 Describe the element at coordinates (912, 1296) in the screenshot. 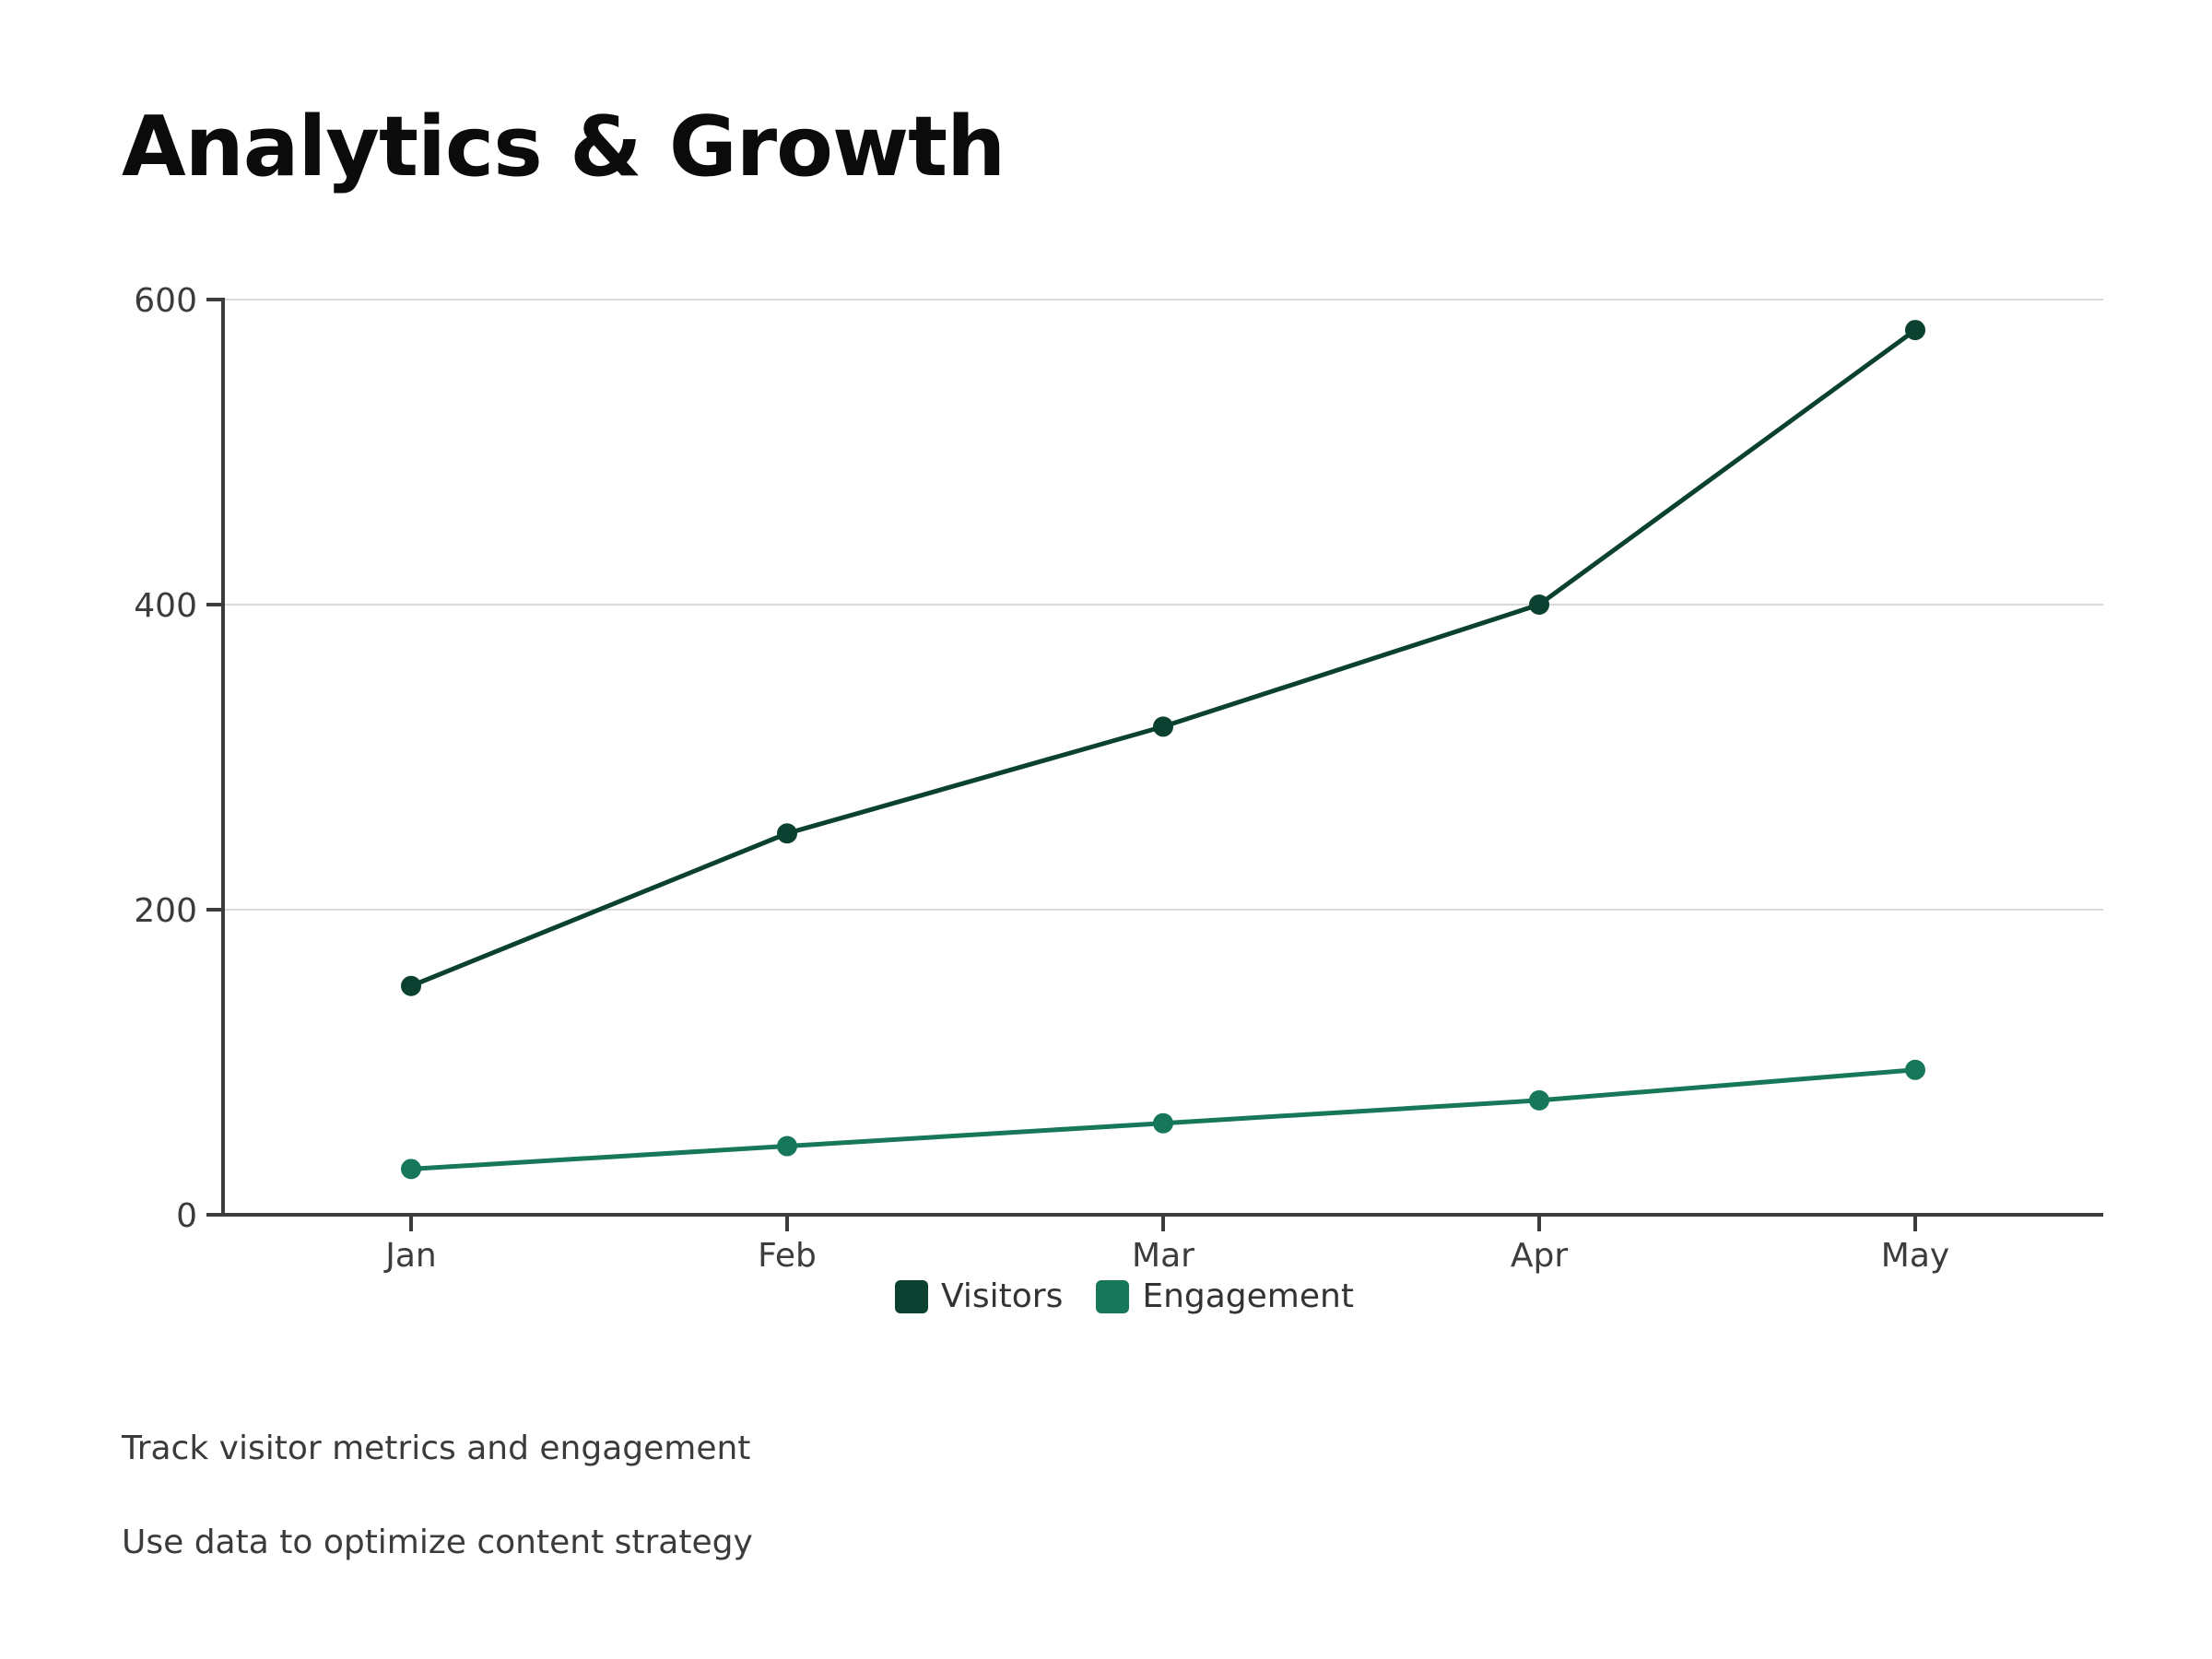

I see `legend-swatch-visitors` at that location.